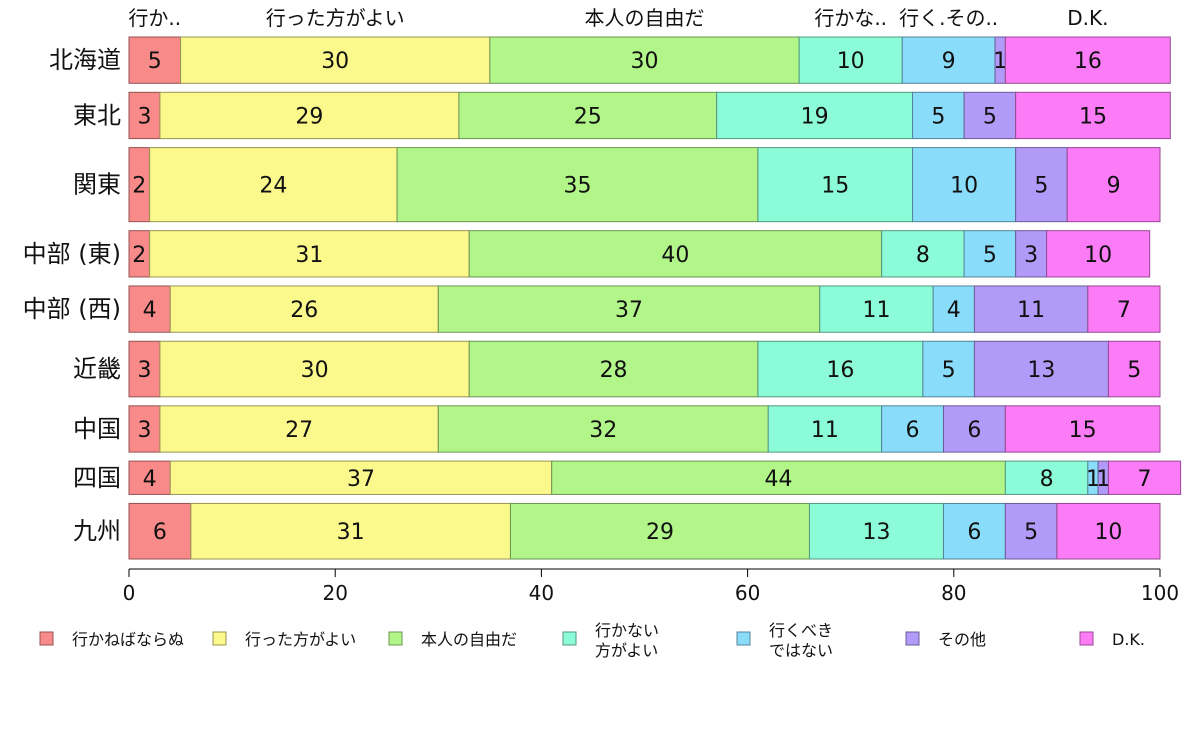 This screenshot has width=1188, height=736. I want to click on value-label: 31, so click(309, 255).